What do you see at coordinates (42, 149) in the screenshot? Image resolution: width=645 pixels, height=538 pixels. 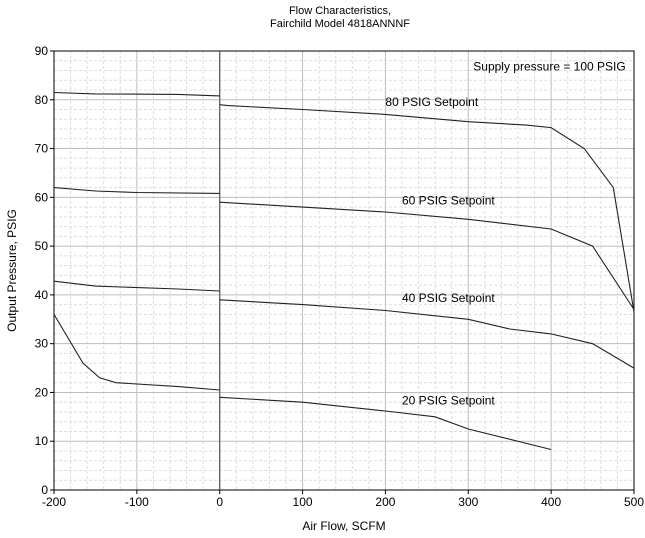 I see `y-tick-label: 70` at bounding box center [42, 149].